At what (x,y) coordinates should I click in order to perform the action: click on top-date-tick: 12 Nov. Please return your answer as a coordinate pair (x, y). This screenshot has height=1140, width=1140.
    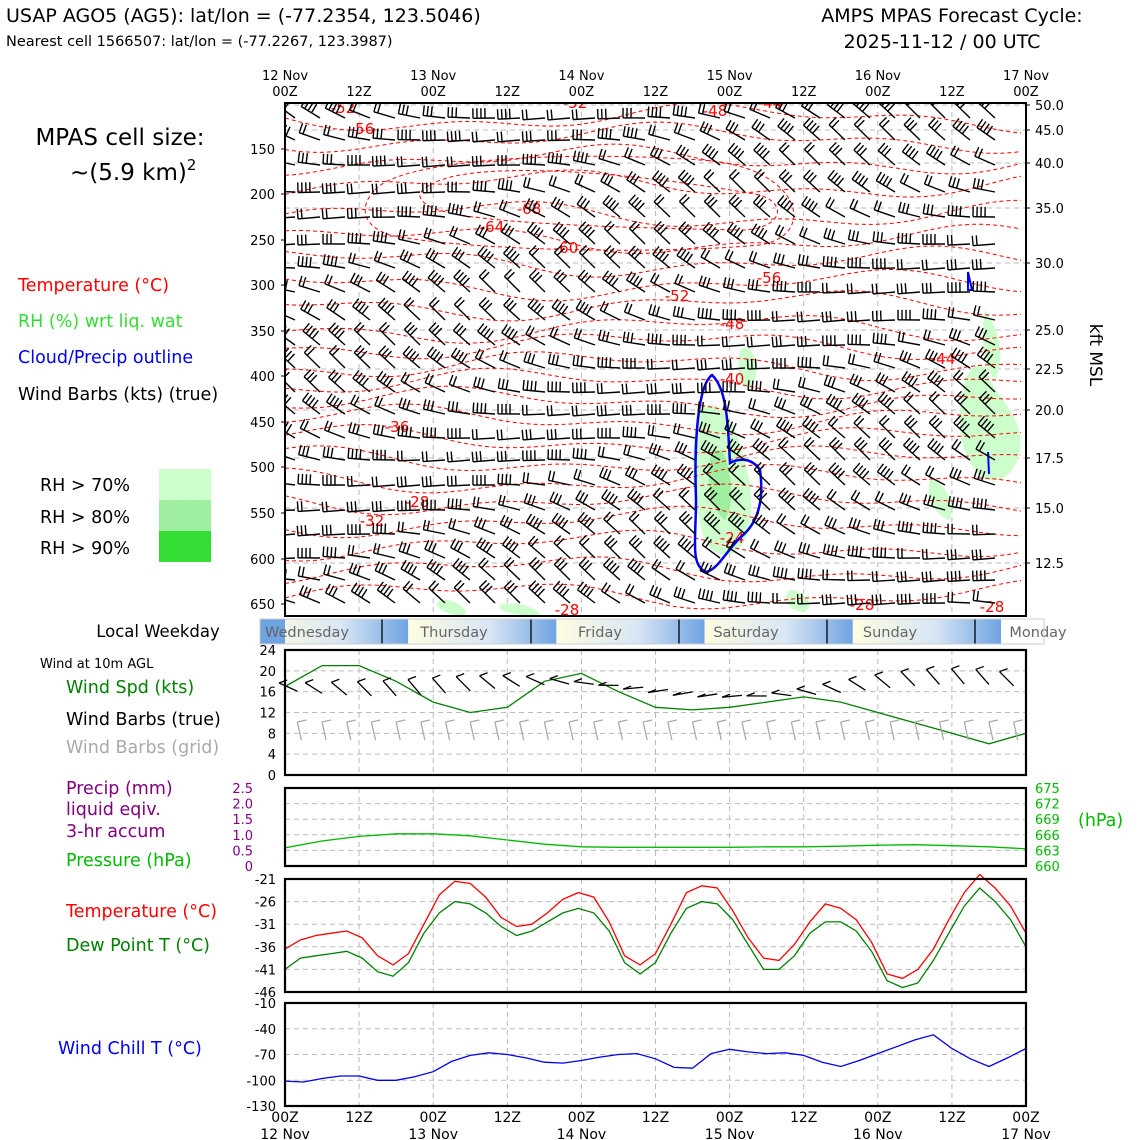
    Looking at the image, I should click on (285, 76).